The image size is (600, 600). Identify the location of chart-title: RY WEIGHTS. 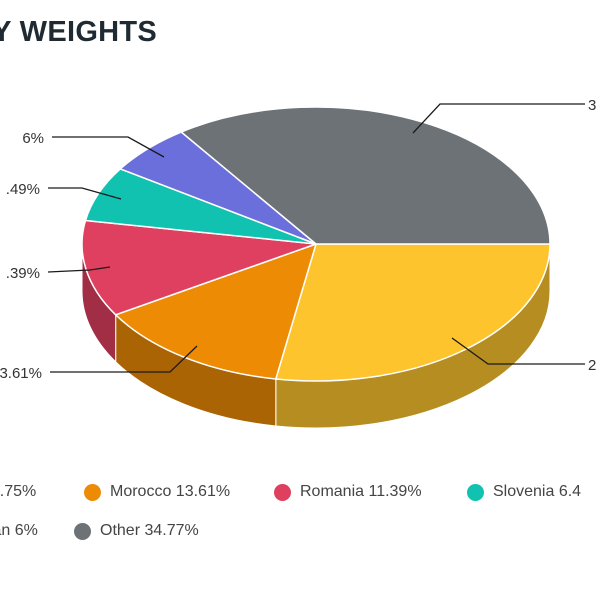
(79, 32).